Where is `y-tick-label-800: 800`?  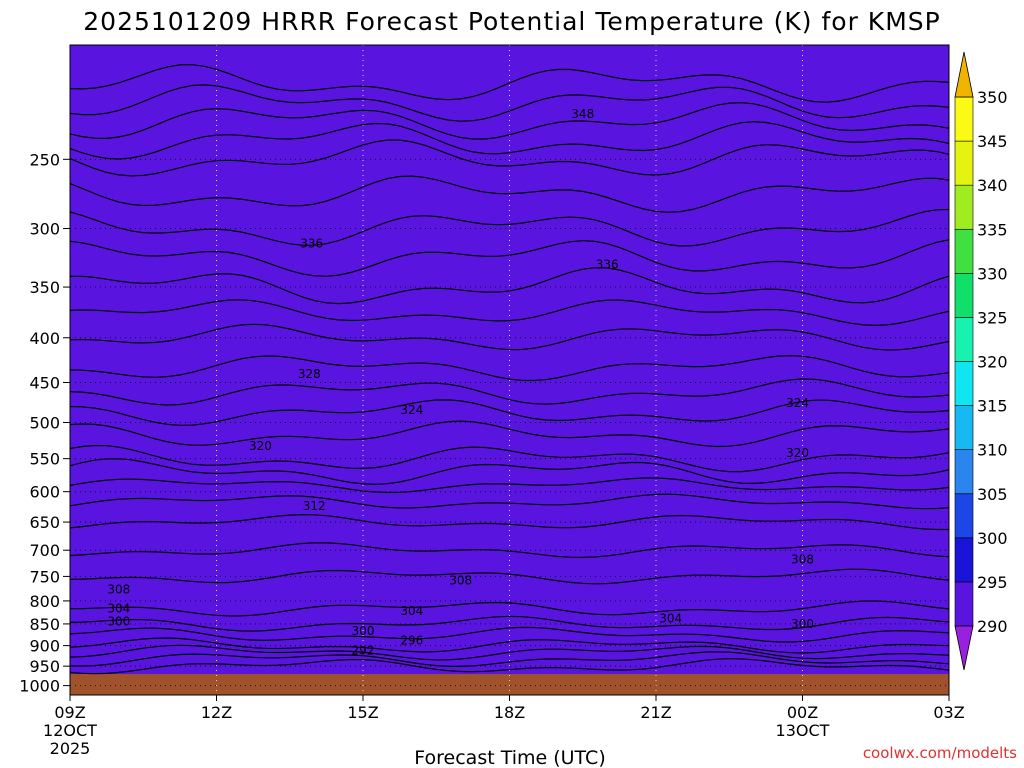 y-tick-label-800: 800 is located at coordinates (44, 601).